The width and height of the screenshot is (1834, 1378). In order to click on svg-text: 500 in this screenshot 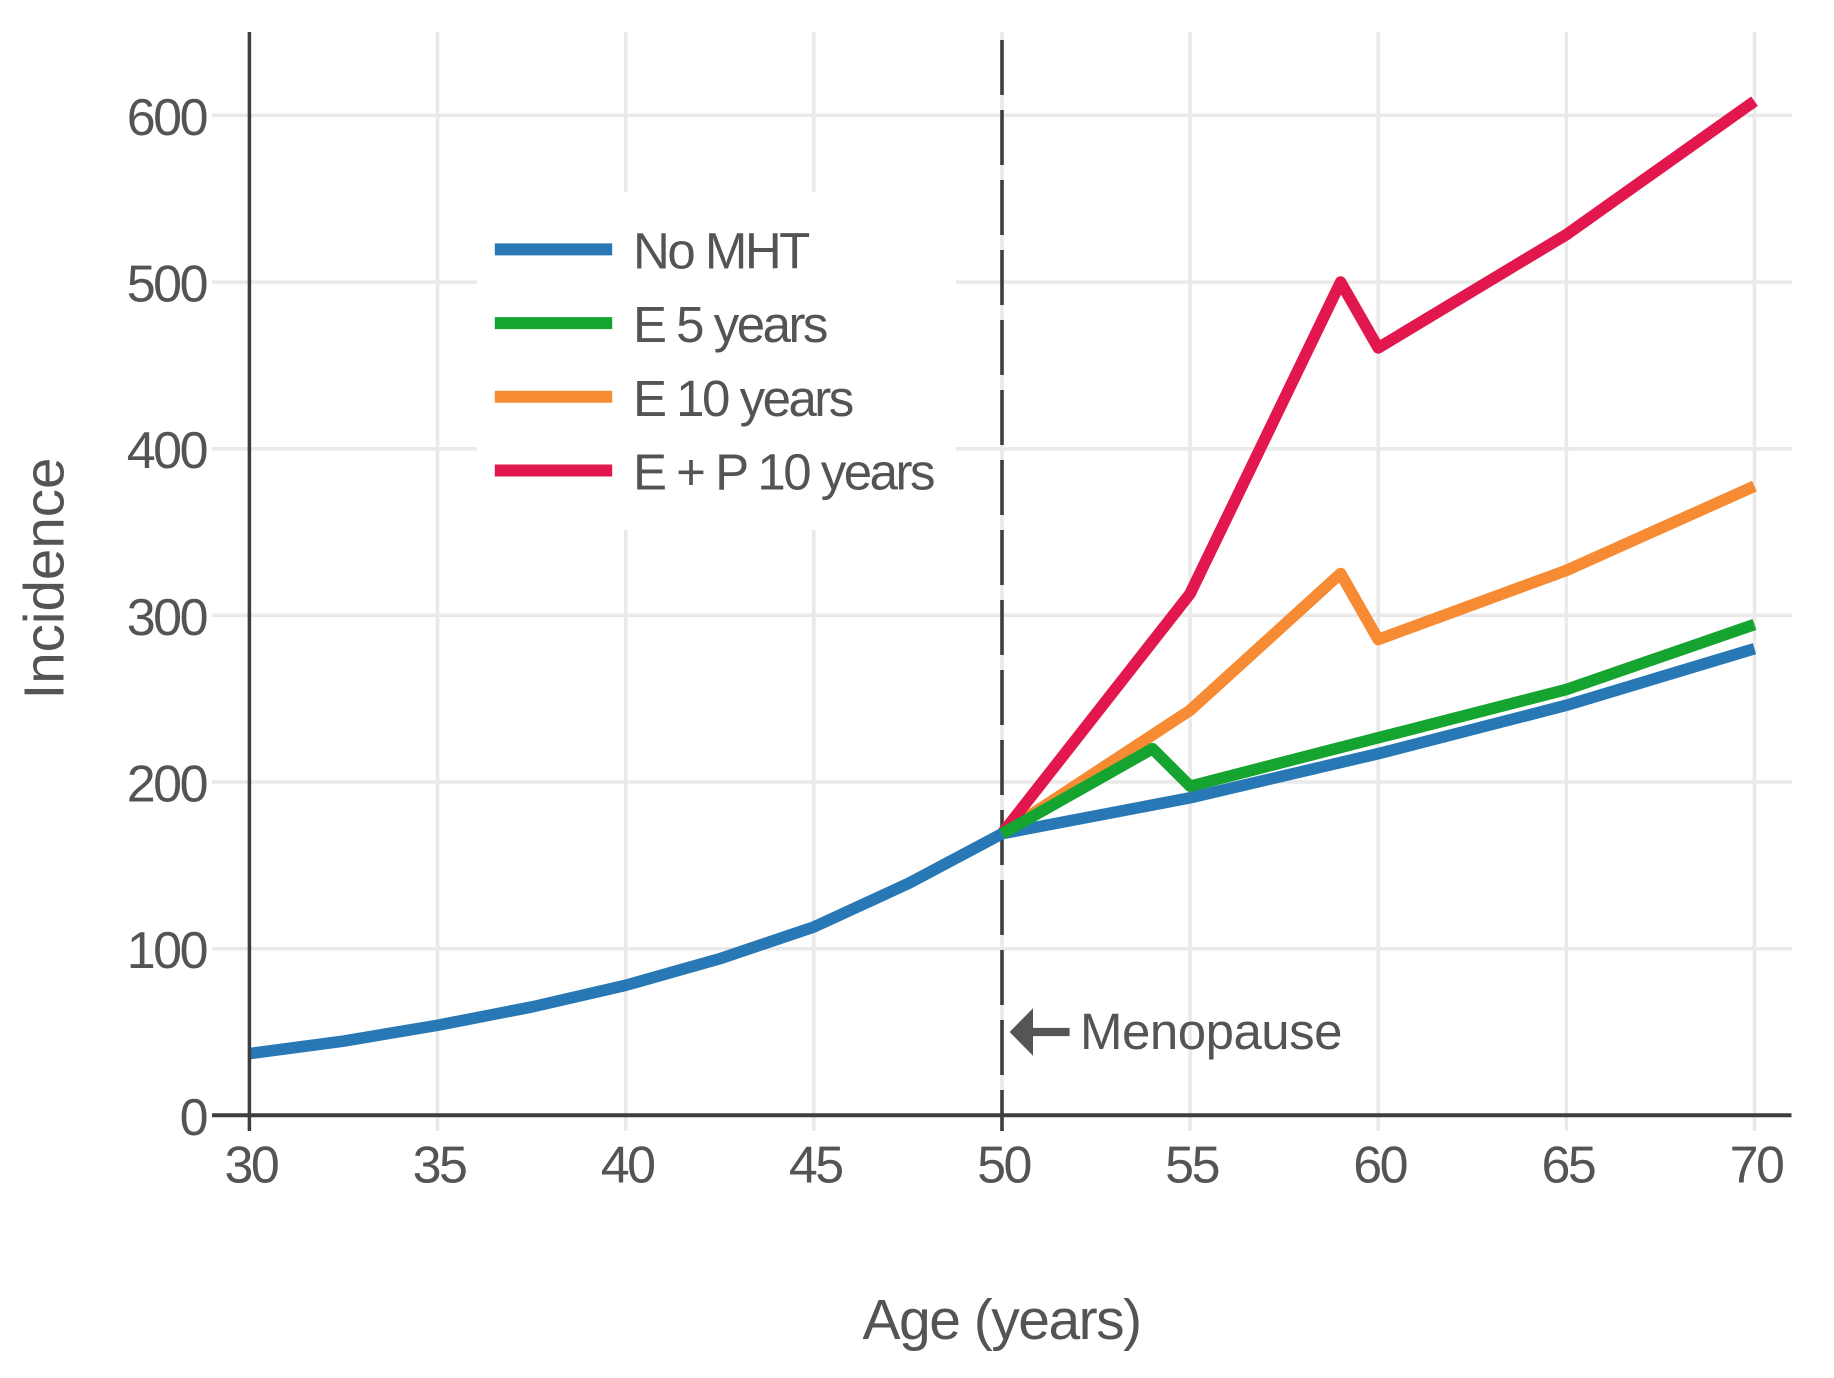, I will do `click(167, 285)`.